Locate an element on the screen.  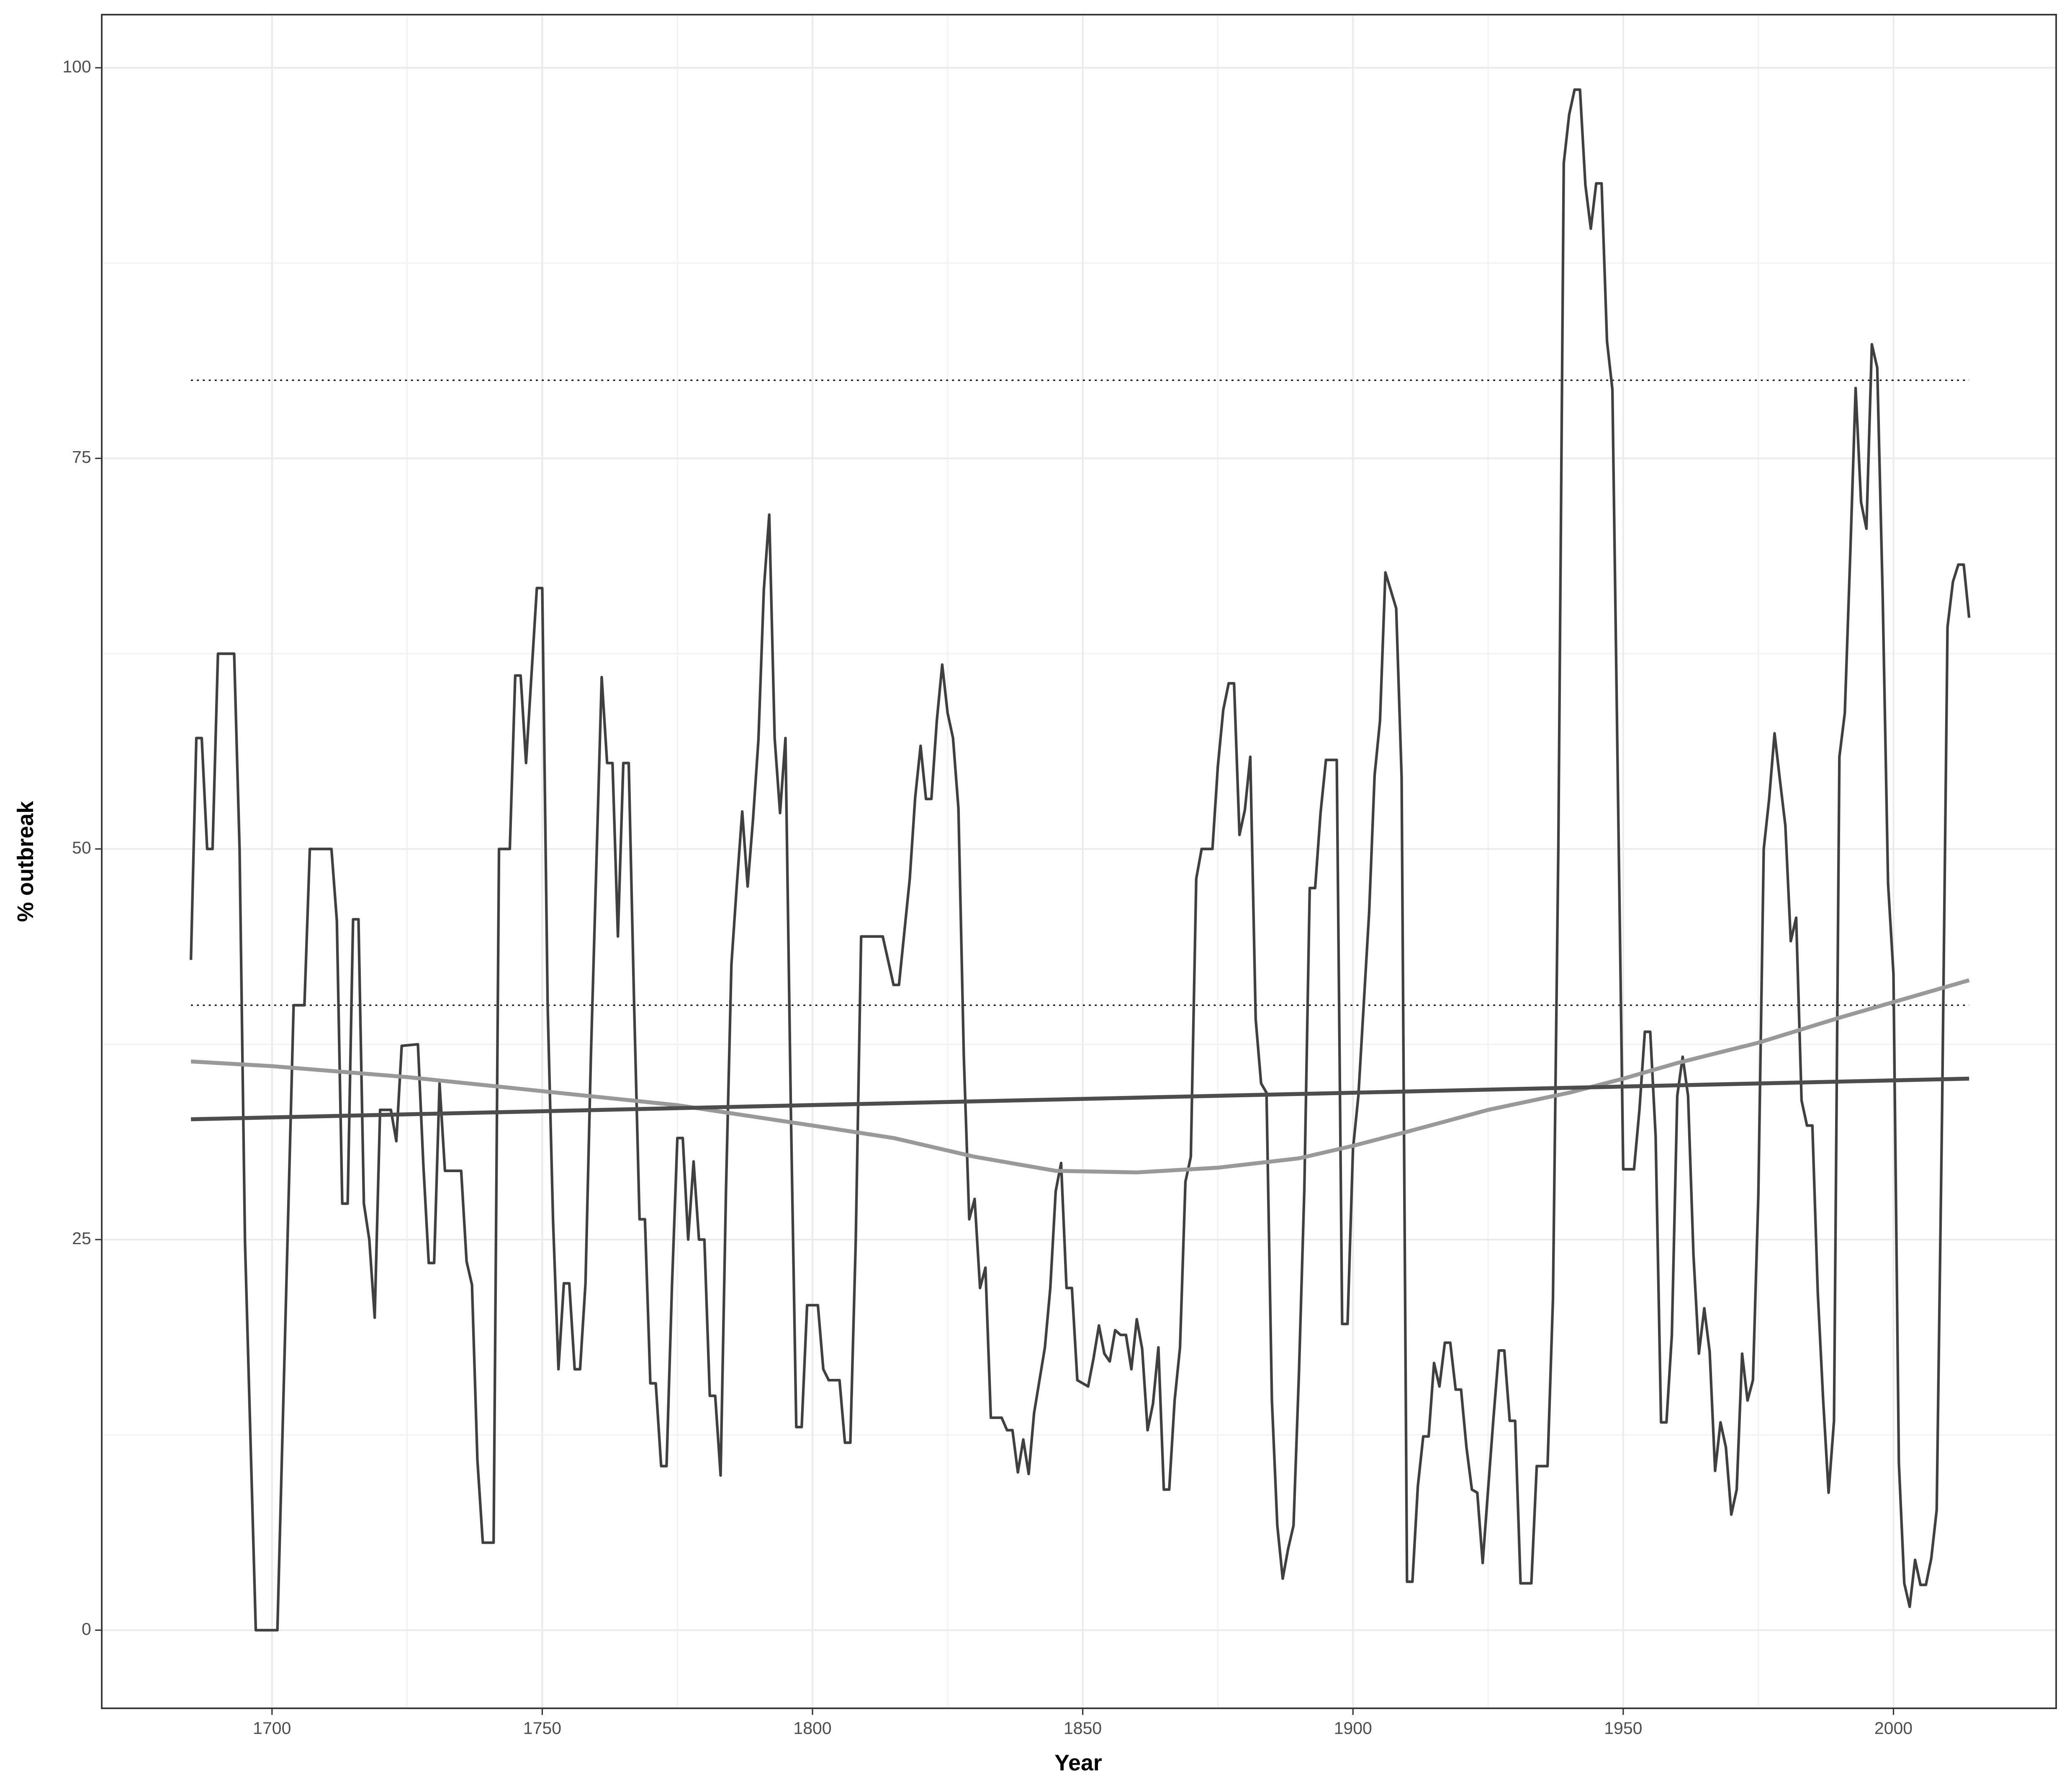
y-axis-title: % outbreak is located at coordinates (25, 861).